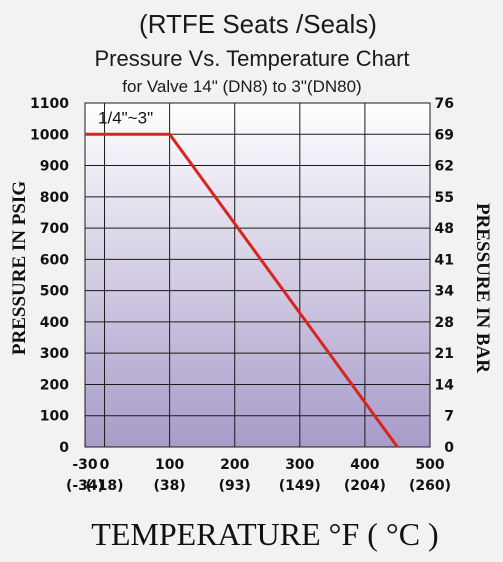 The image size is (503, 562). I want to click on y2-tick-labels: 0 7 14 21 28 34 41 48 55 62 69 76, so click(445, 276).